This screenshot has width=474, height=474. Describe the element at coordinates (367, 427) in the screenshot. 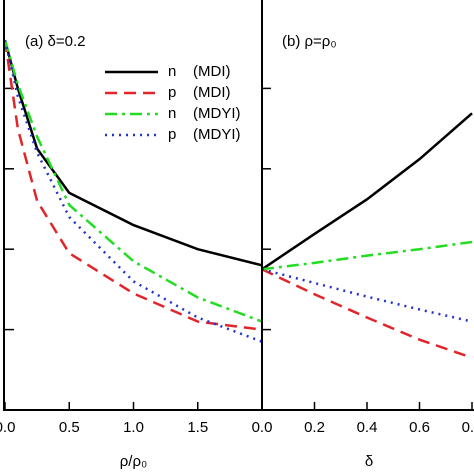

I see `x-tick-label: 0.4` at that location.